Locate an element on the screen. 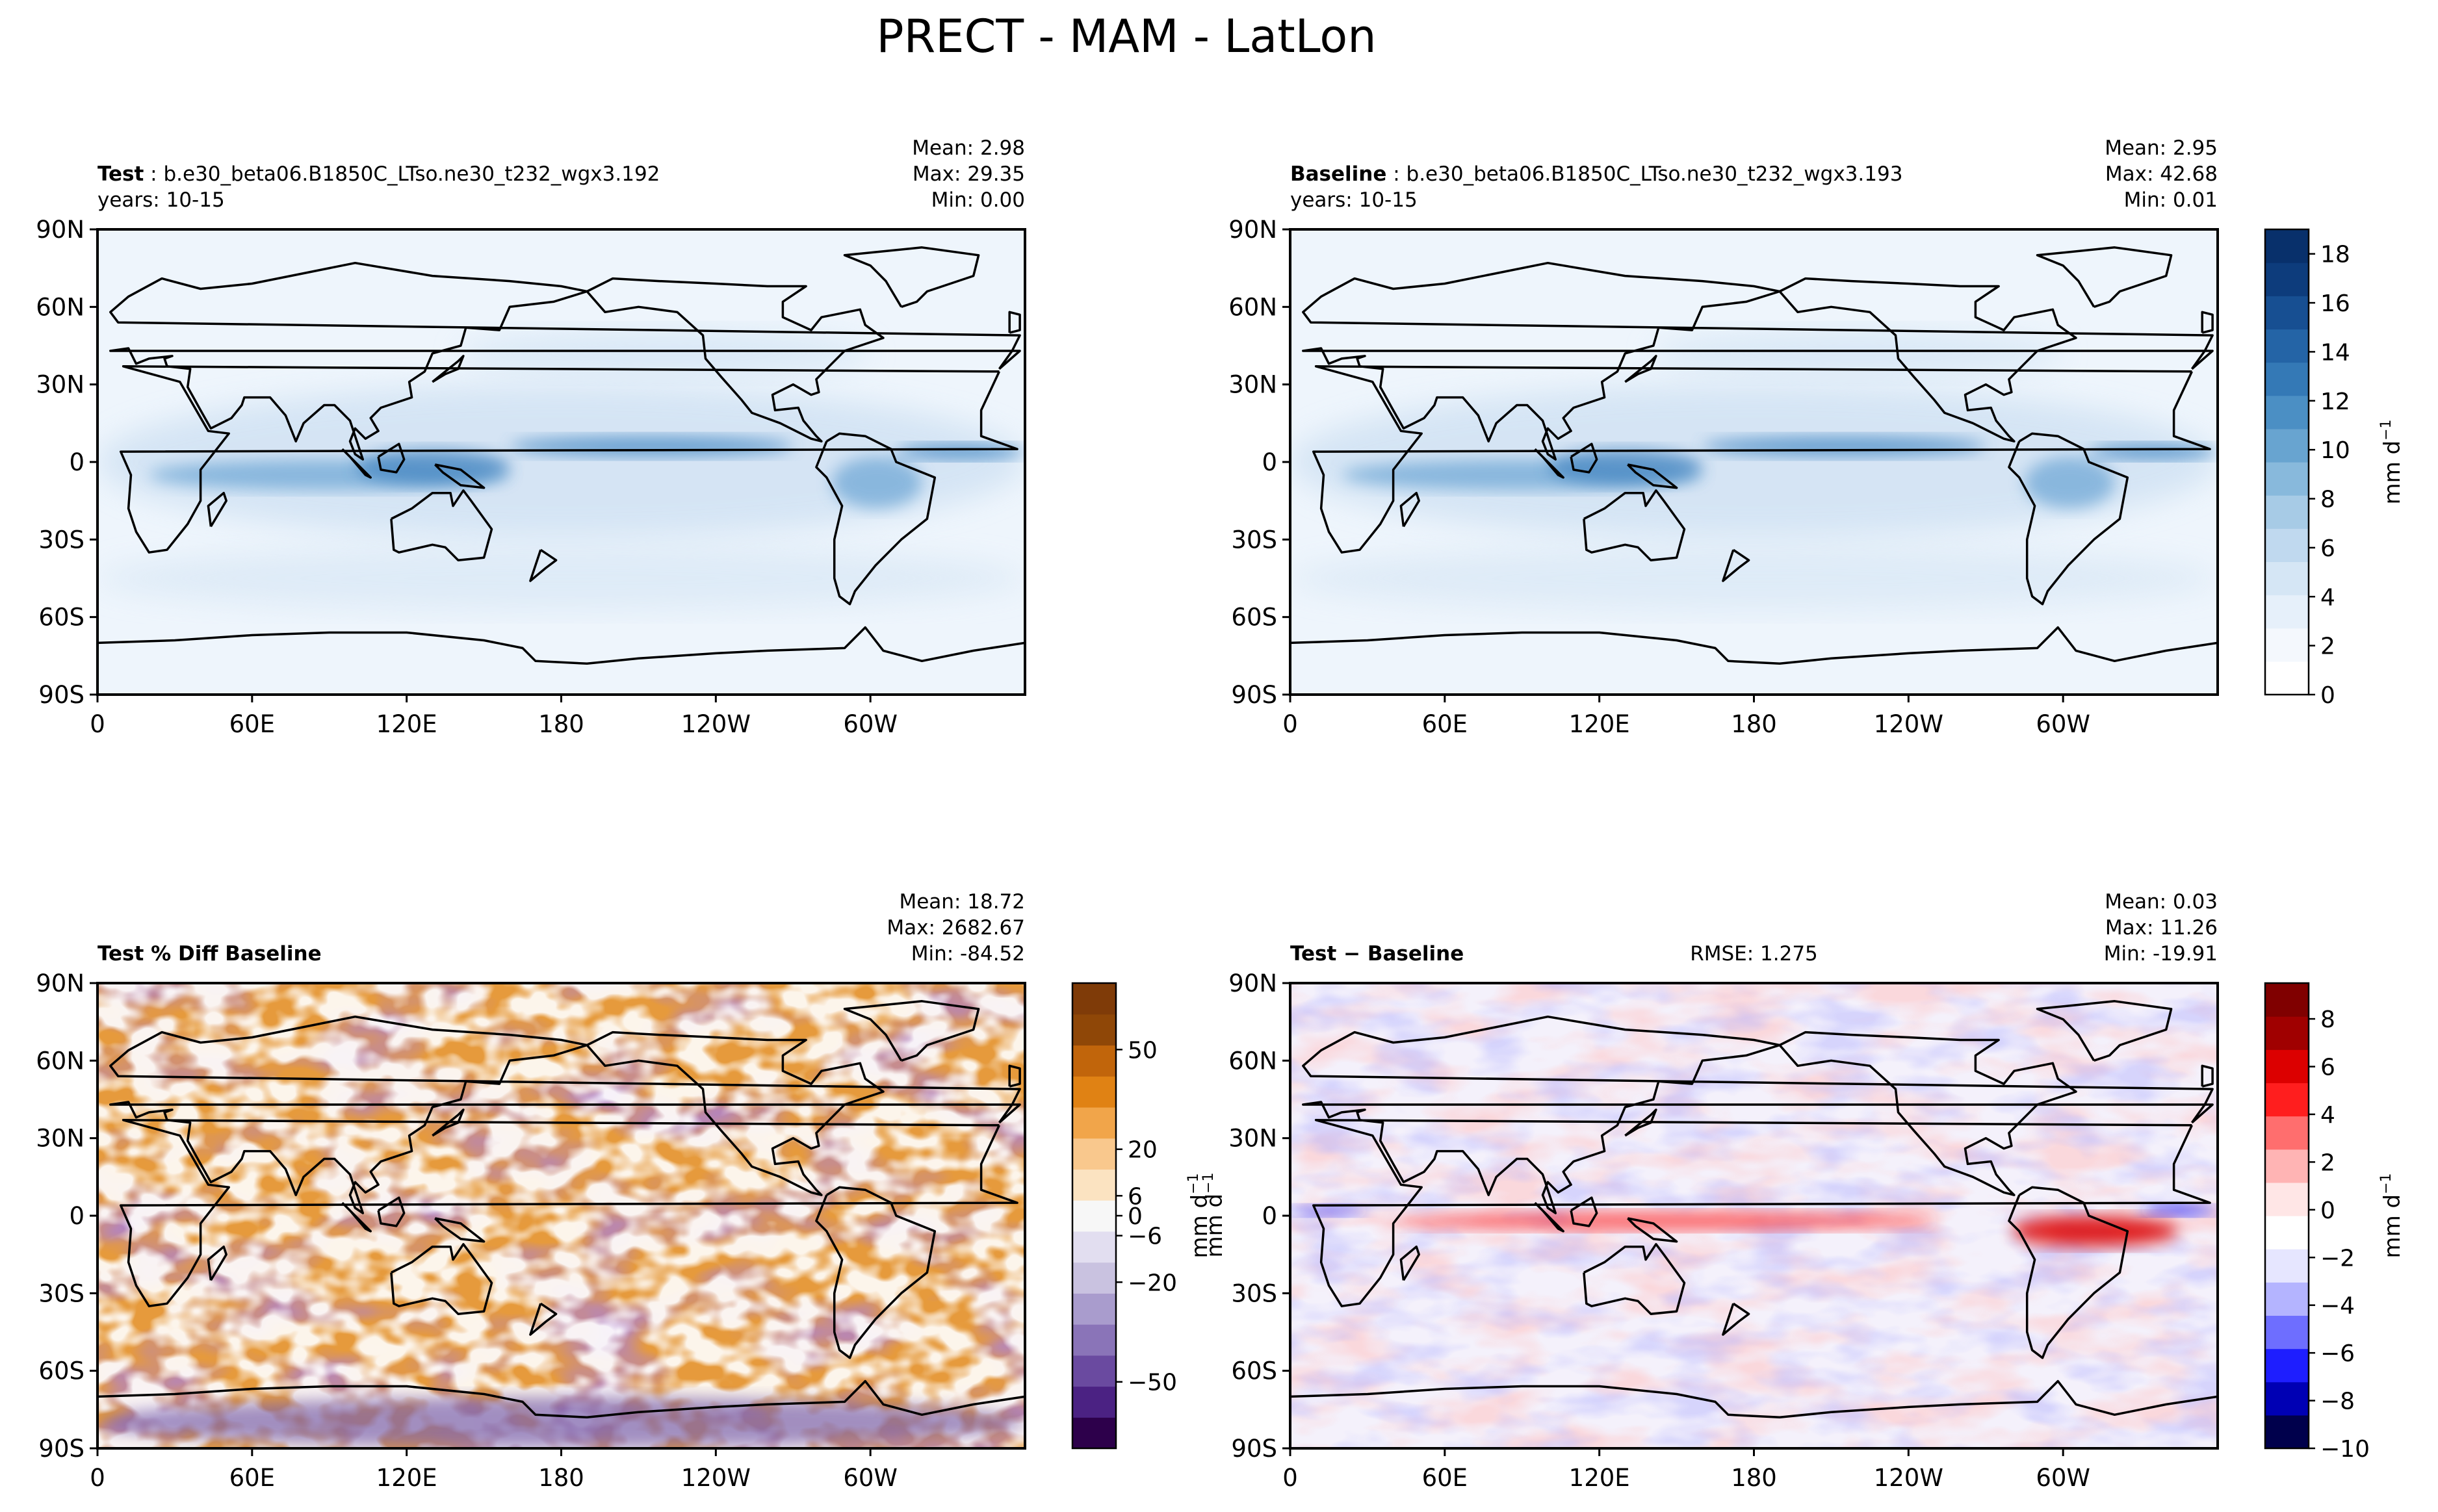 The image size is (2438, 1512). tropical-positive is located at coordinates (1664, 1221).